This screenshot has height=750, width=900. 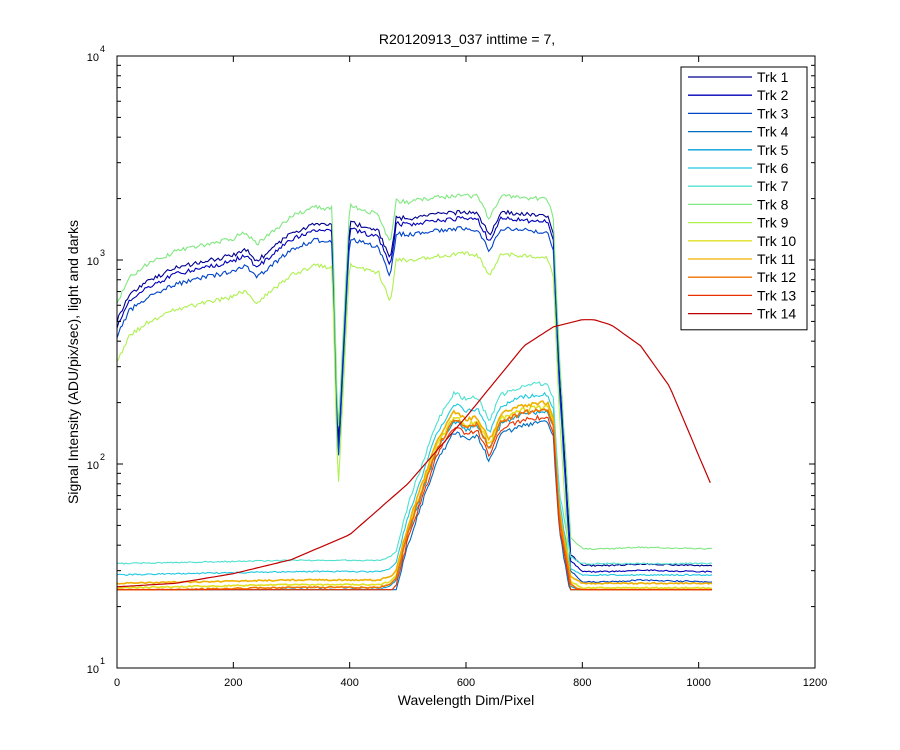 I want to click on x-tick-label: 1200, so click(x=815, y=683).